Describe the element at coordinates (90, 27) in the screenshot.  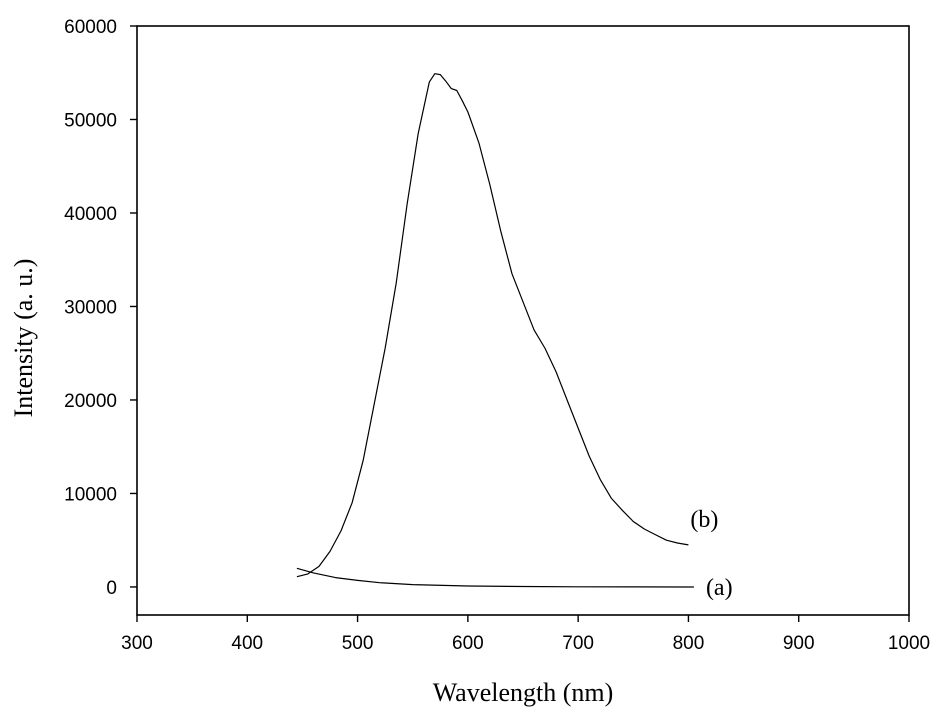
I see `y-tick-label: 60000` at that location.